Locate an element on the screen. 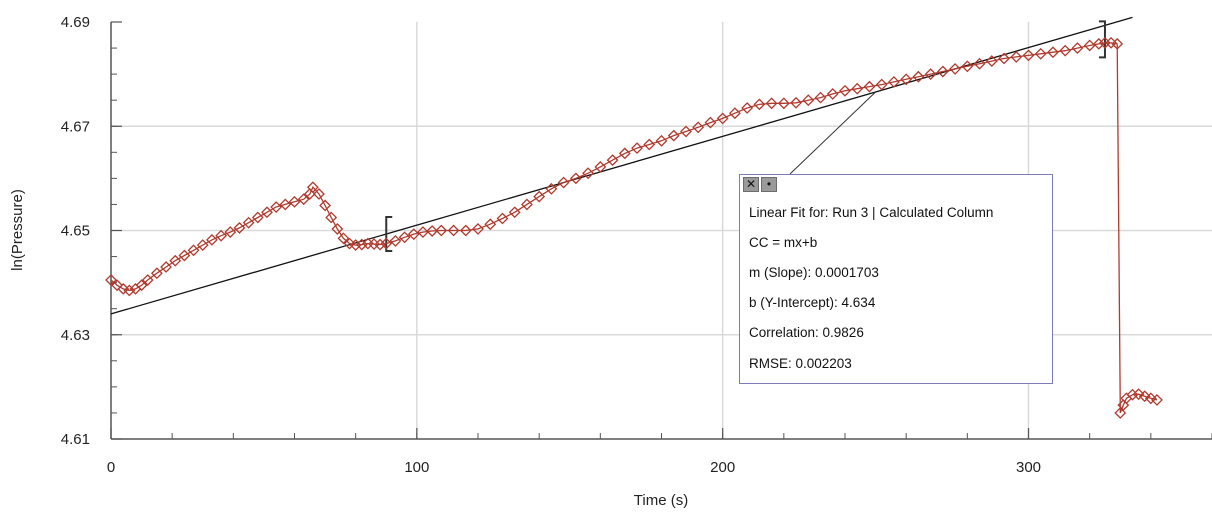 This screenshot has width=1212, height=513. y-tick-label: 4.69 is located at coordinates (75, 22).